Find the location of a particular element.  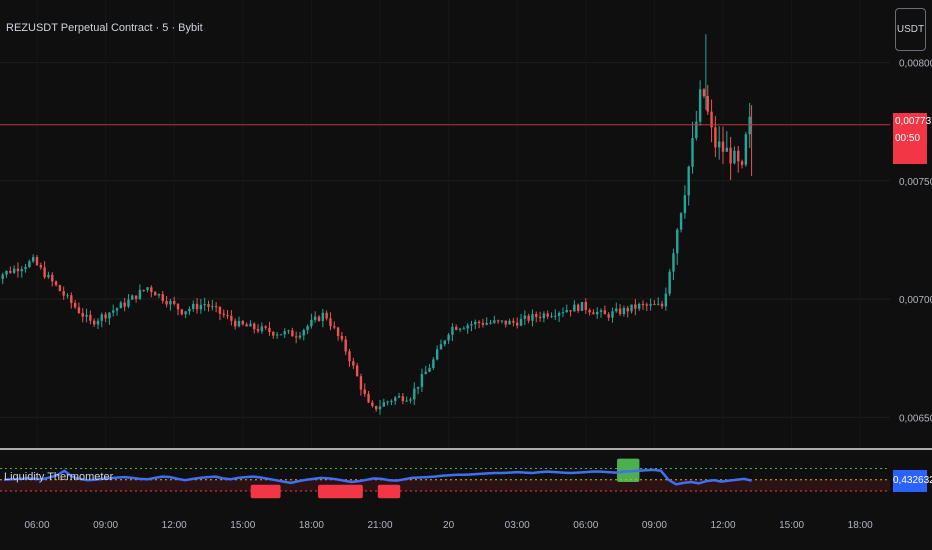

last-price-value: 0,007737 is located at coordinates (913, 121).